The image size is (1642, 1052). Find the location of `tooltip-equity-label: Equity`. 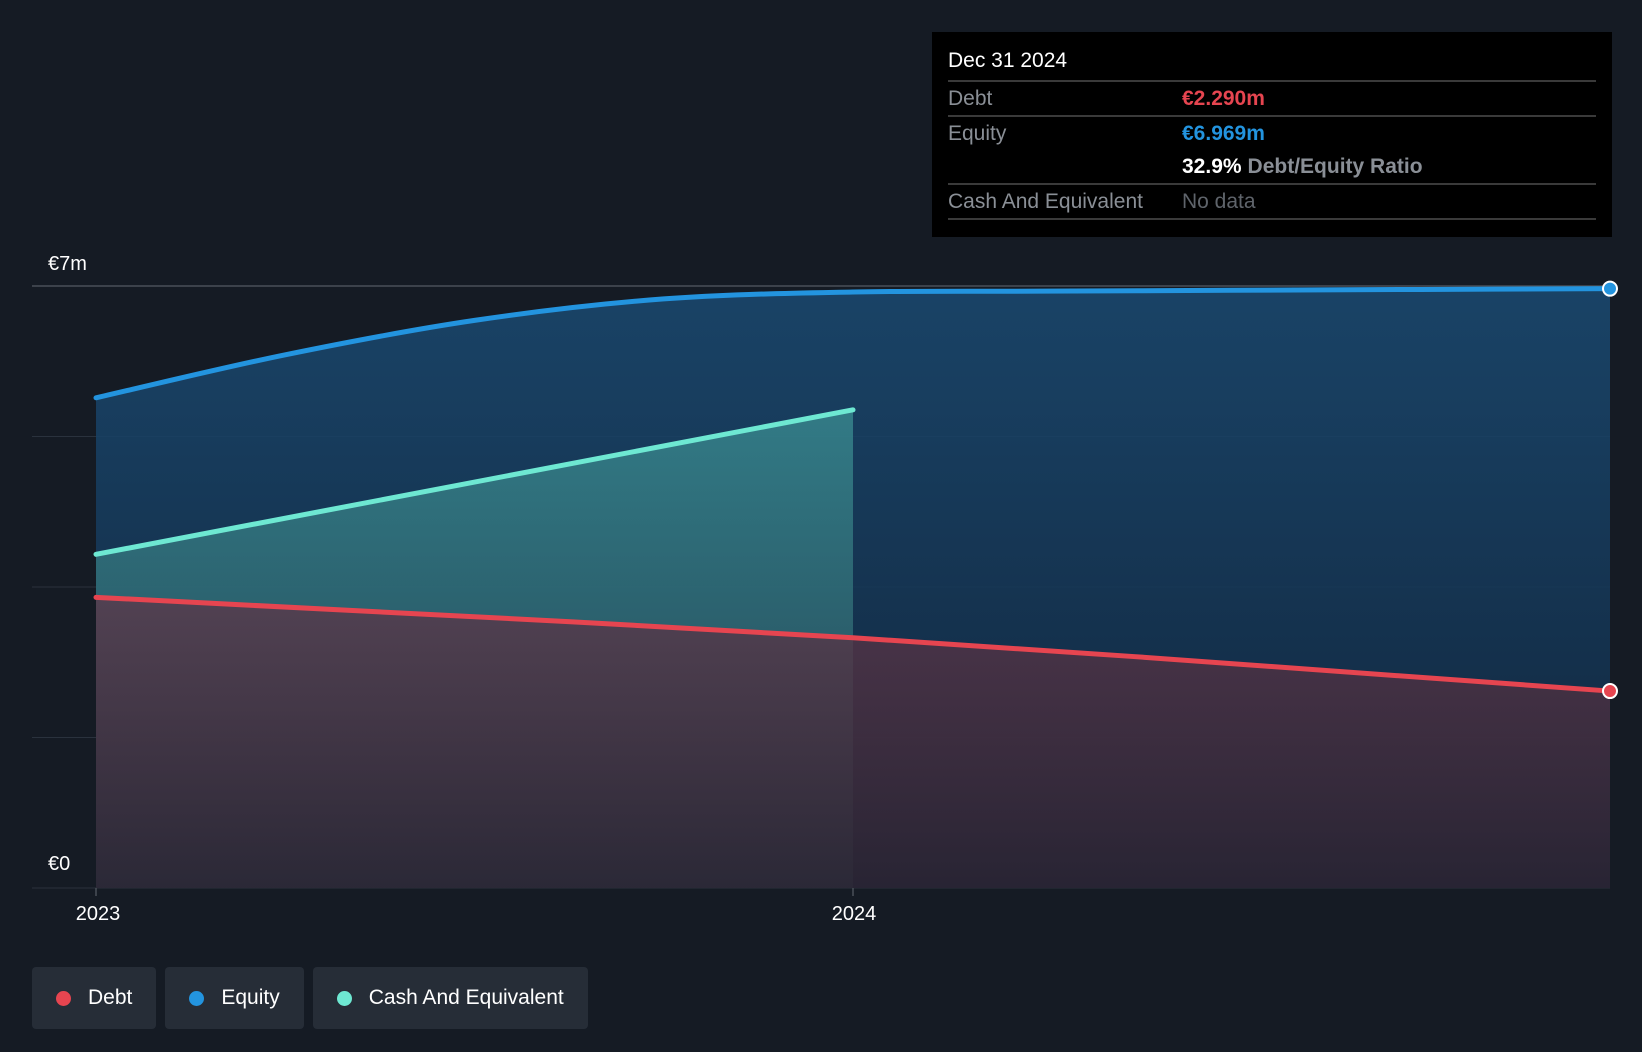

tooltip-equity-label: Equity is located at coordinates (977, 133).